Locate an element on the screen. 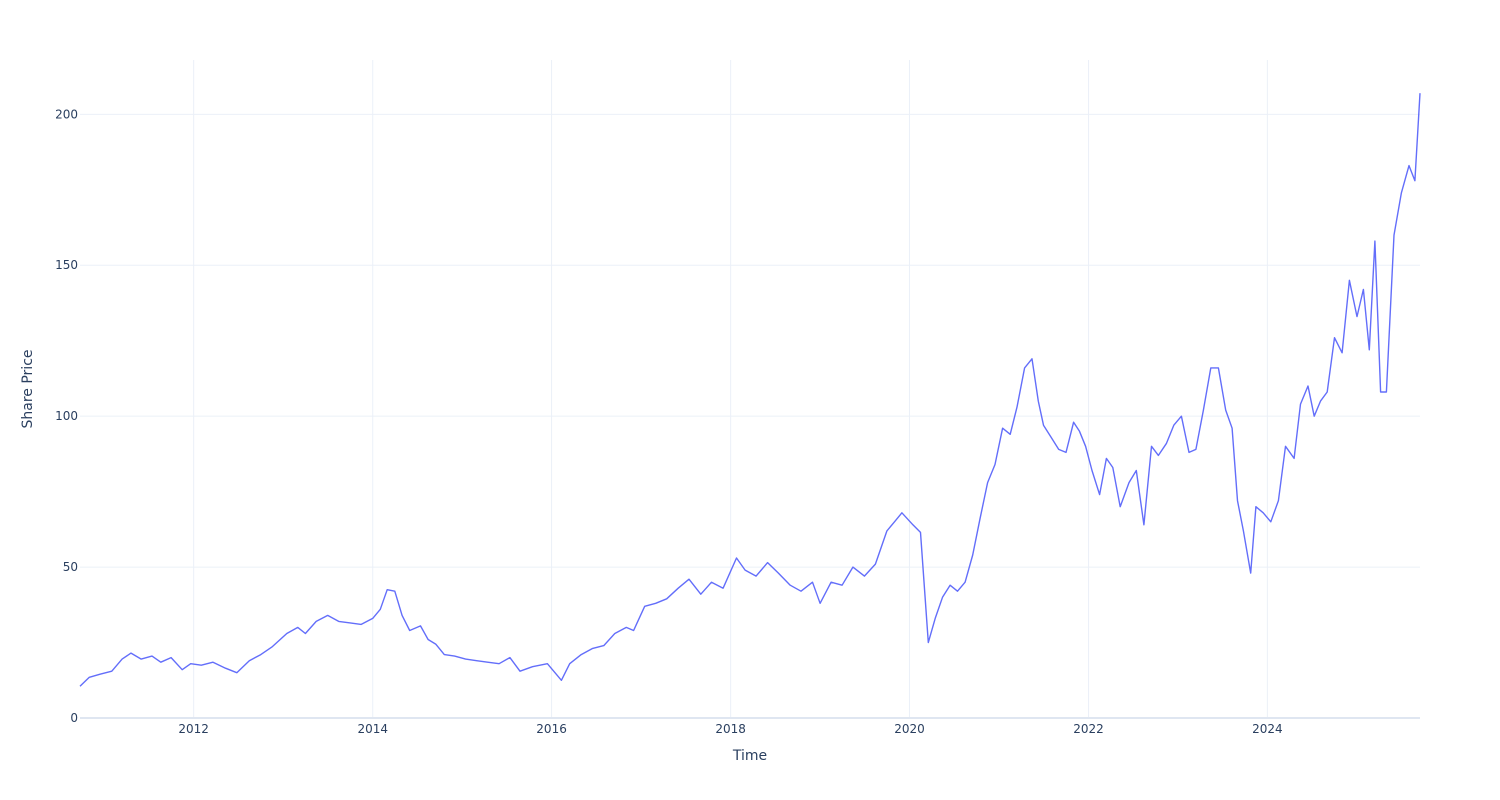 This screenshot has height=800, width=1500. x-tick-label: 2018 is located at coordinates (730, 729).